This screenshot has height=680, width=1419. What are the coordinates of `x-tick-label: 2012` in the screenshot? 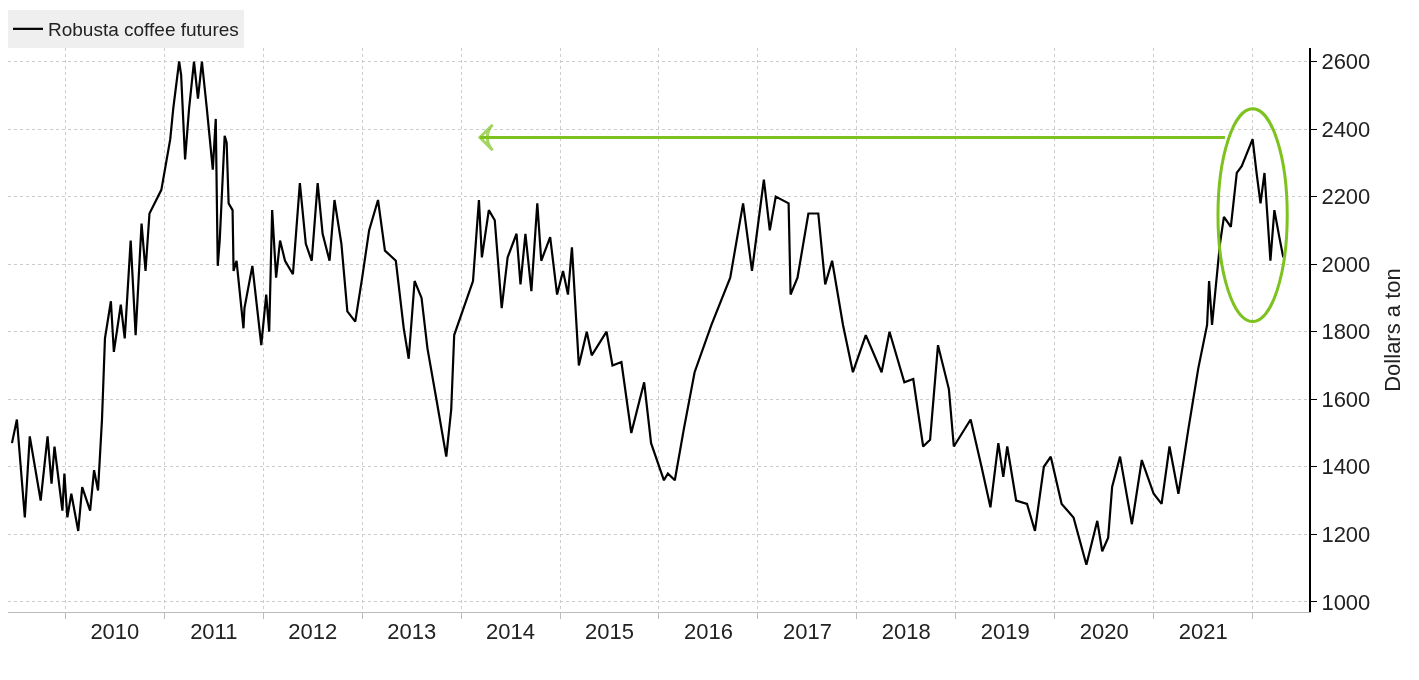 It's located at (313, 632).